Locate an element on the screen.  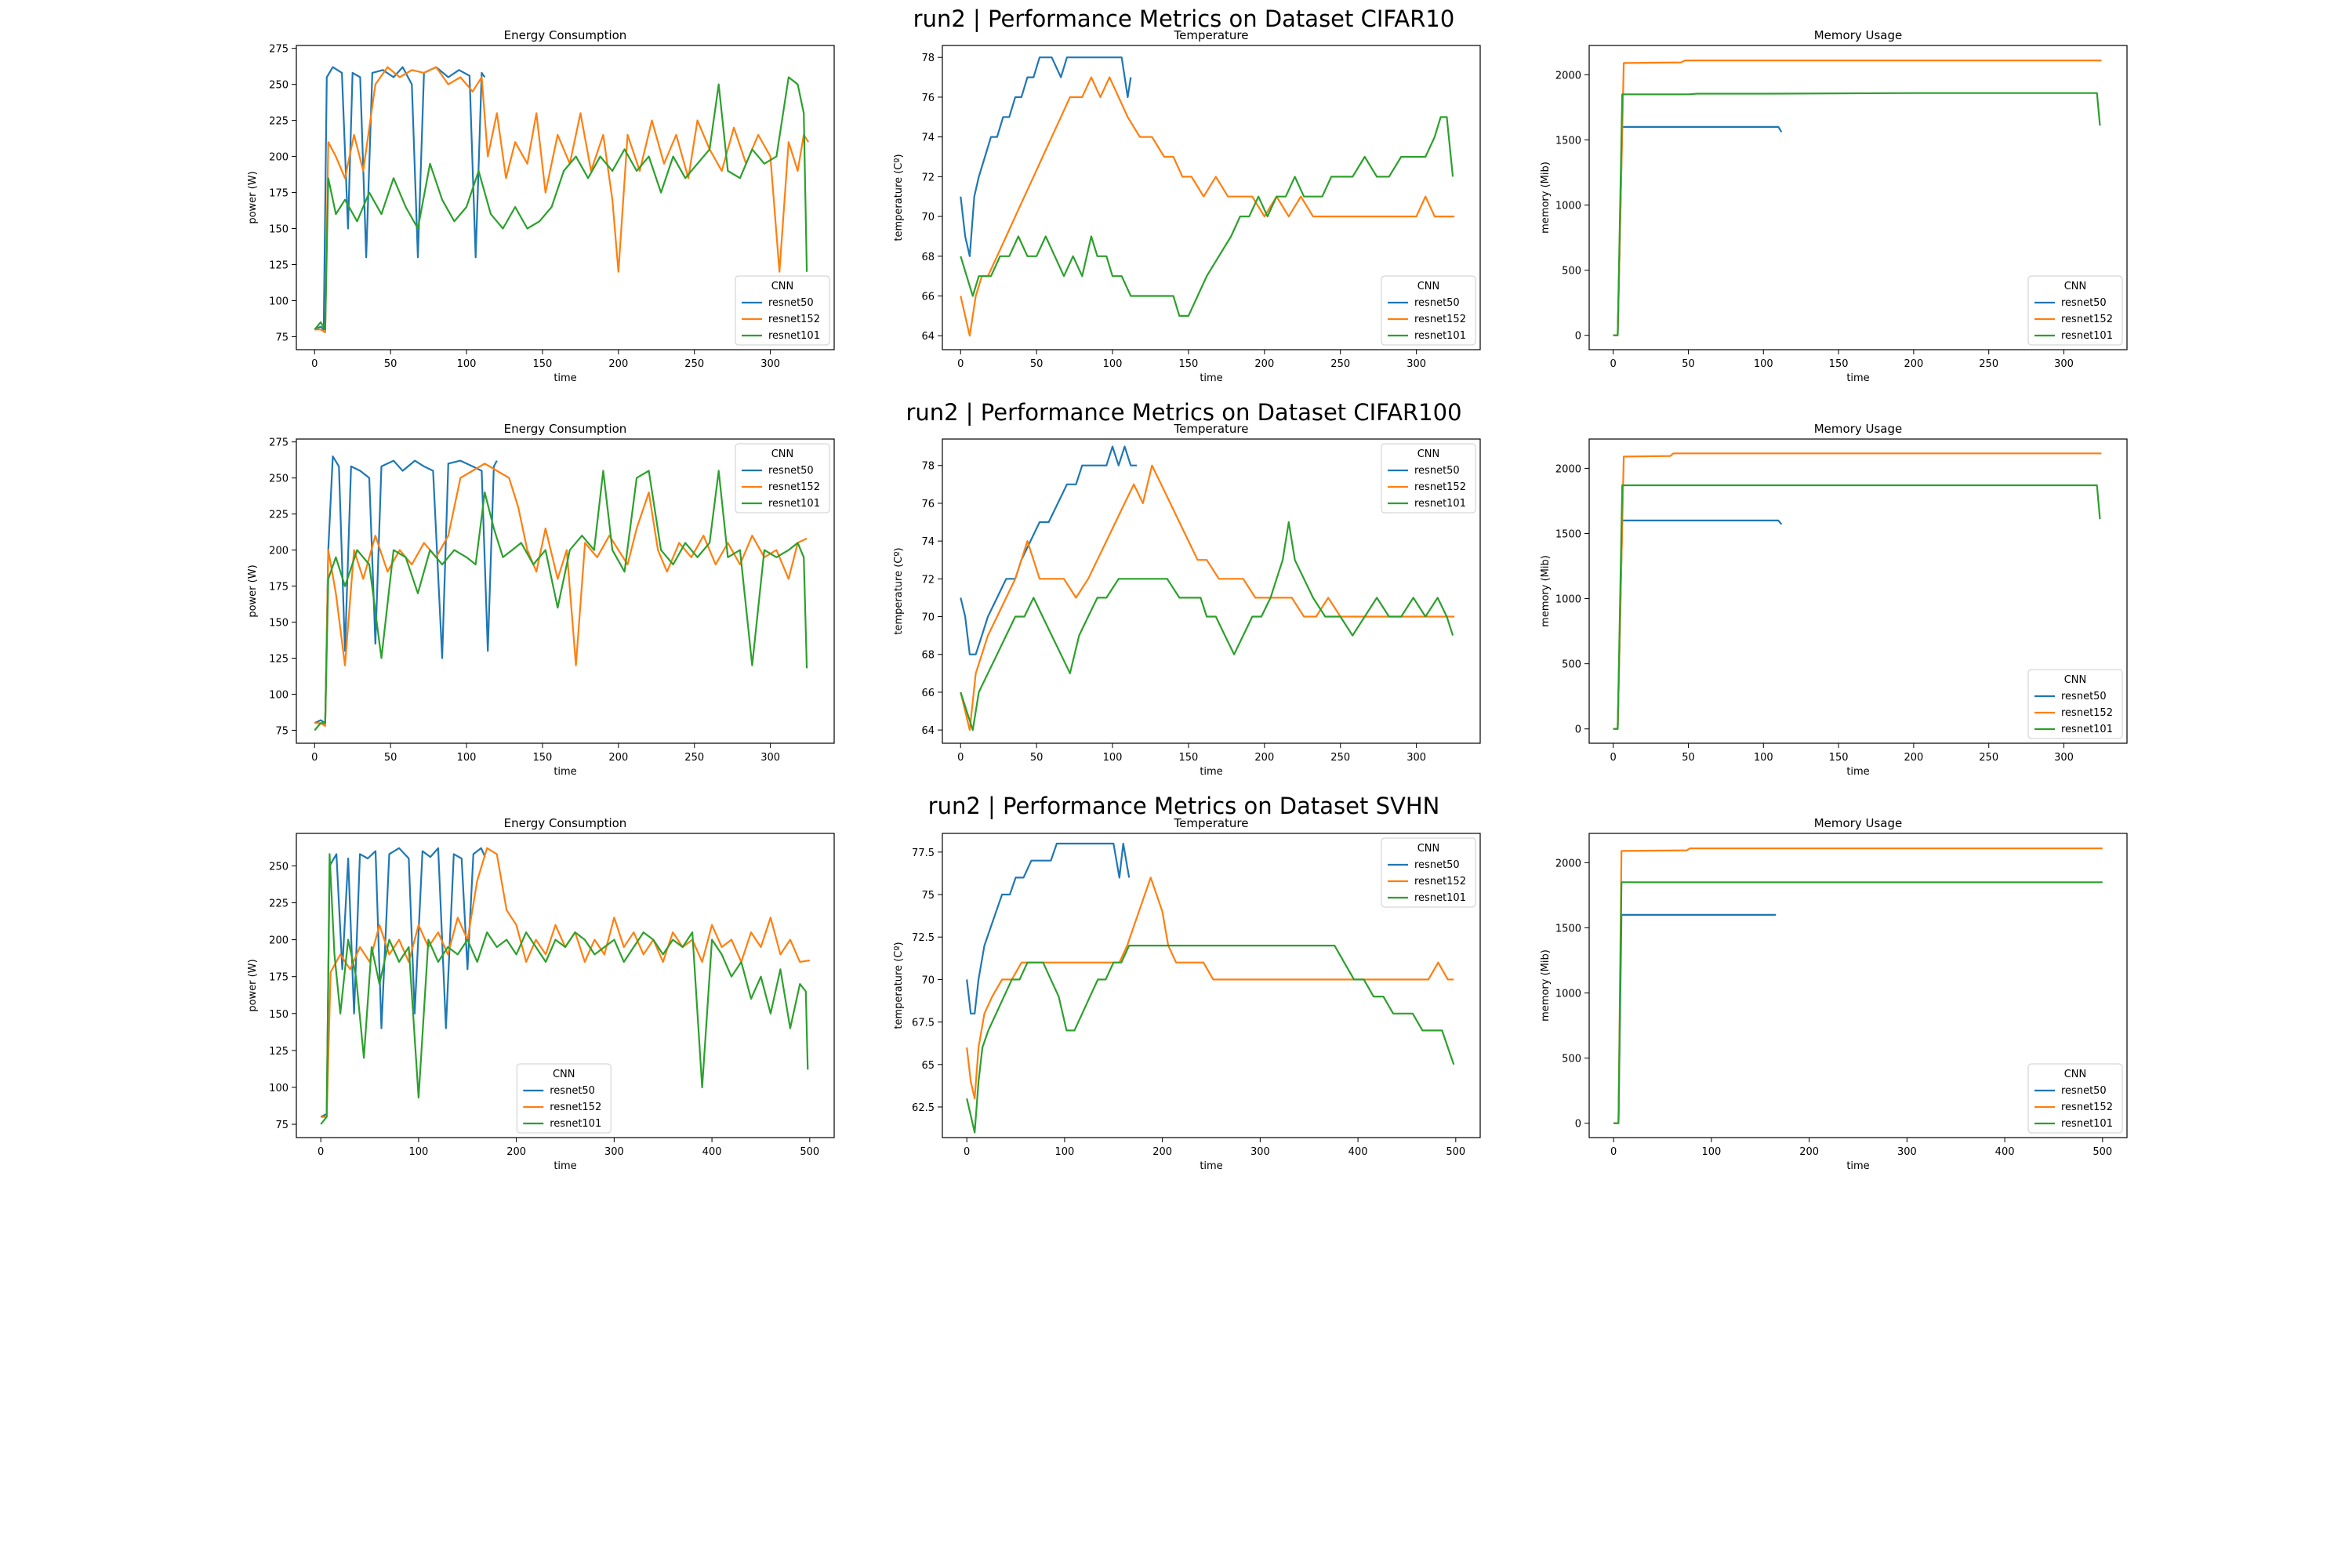
y-tick-label: 67.5 is located at coordinates (923, 1024).